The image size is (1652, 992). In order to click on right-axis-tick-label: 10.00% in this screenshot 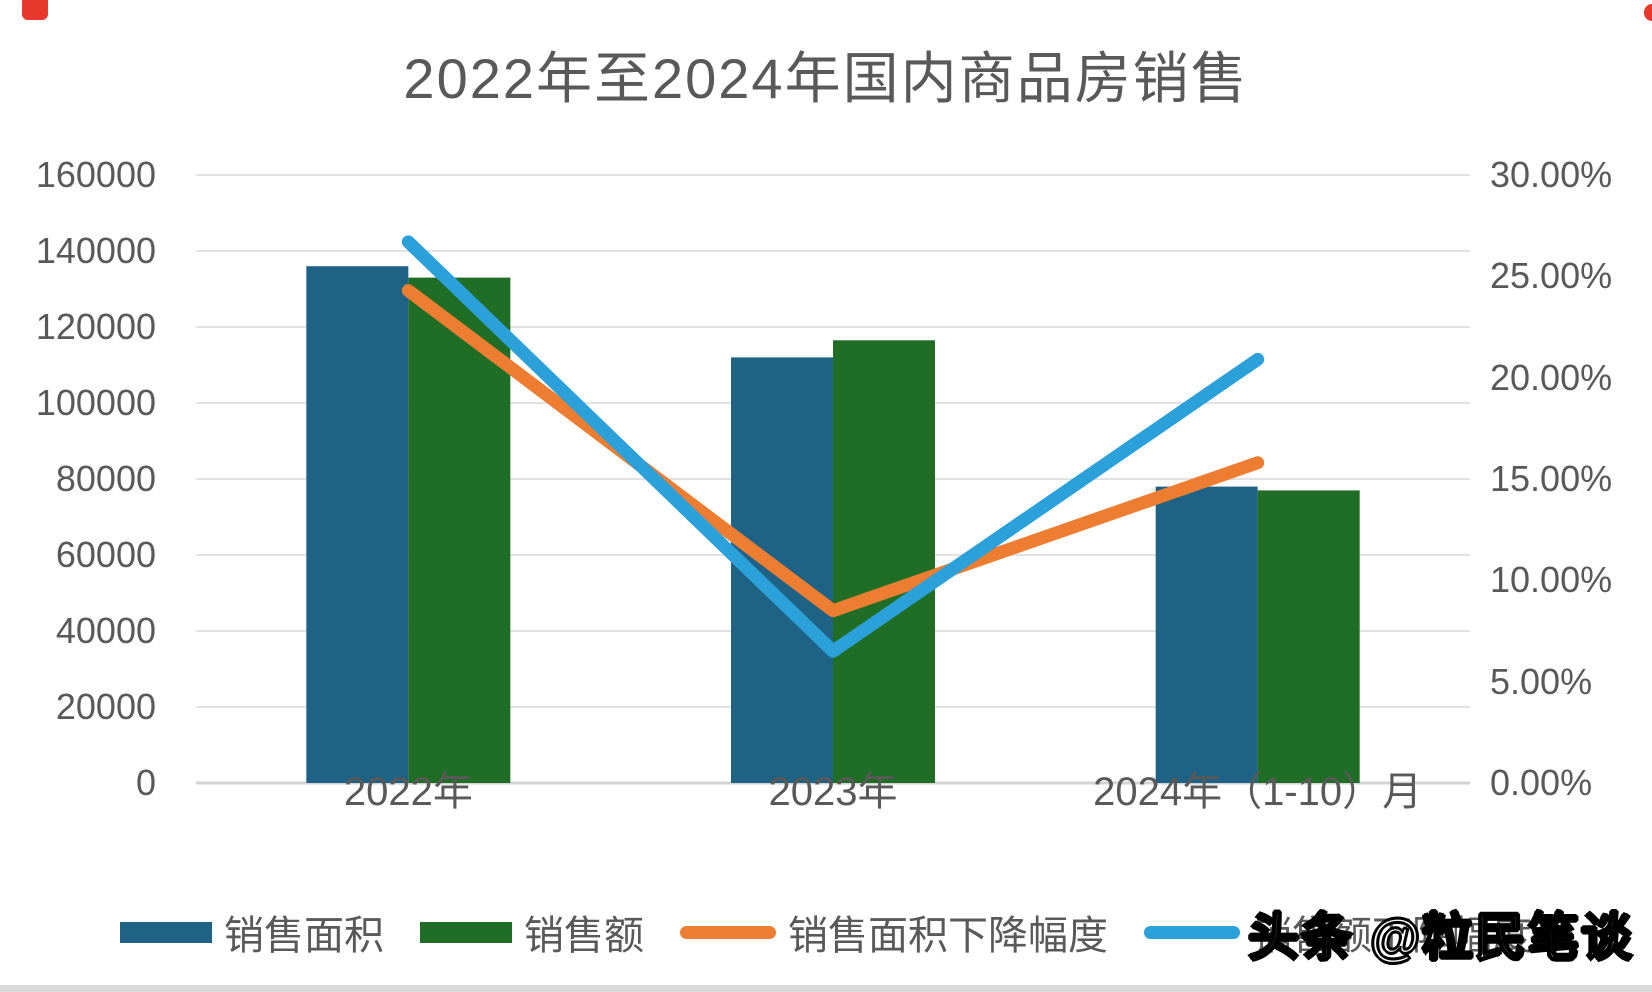, I will do `click(1551, 580)`.